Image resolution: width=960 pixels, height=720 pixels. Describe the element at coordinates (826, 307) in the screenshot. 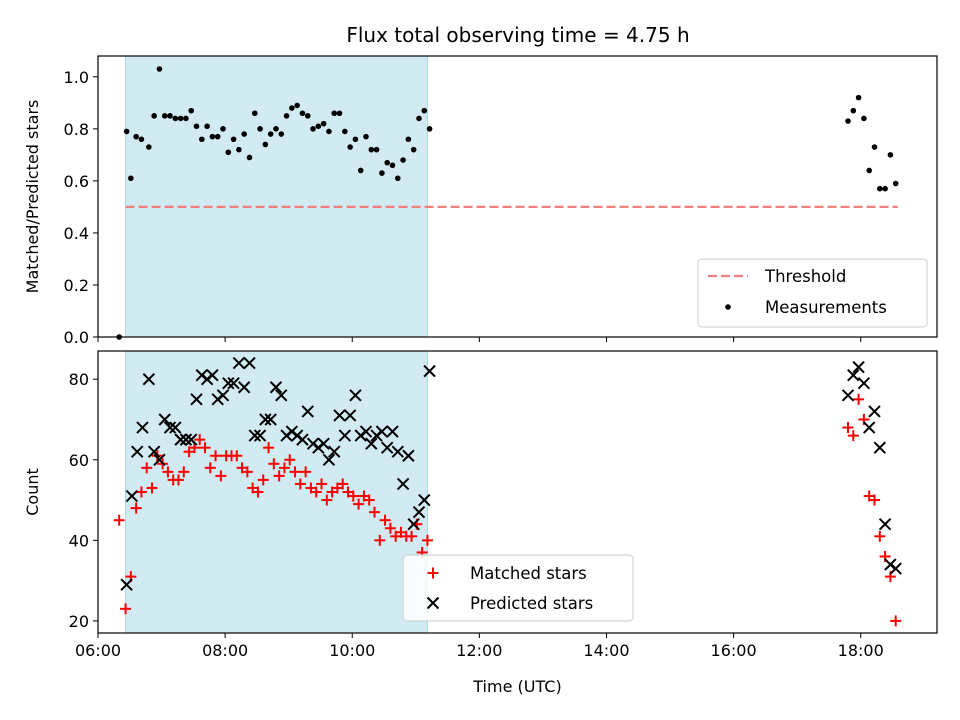

I see `legend-measurement-label: Measurements` at that location.